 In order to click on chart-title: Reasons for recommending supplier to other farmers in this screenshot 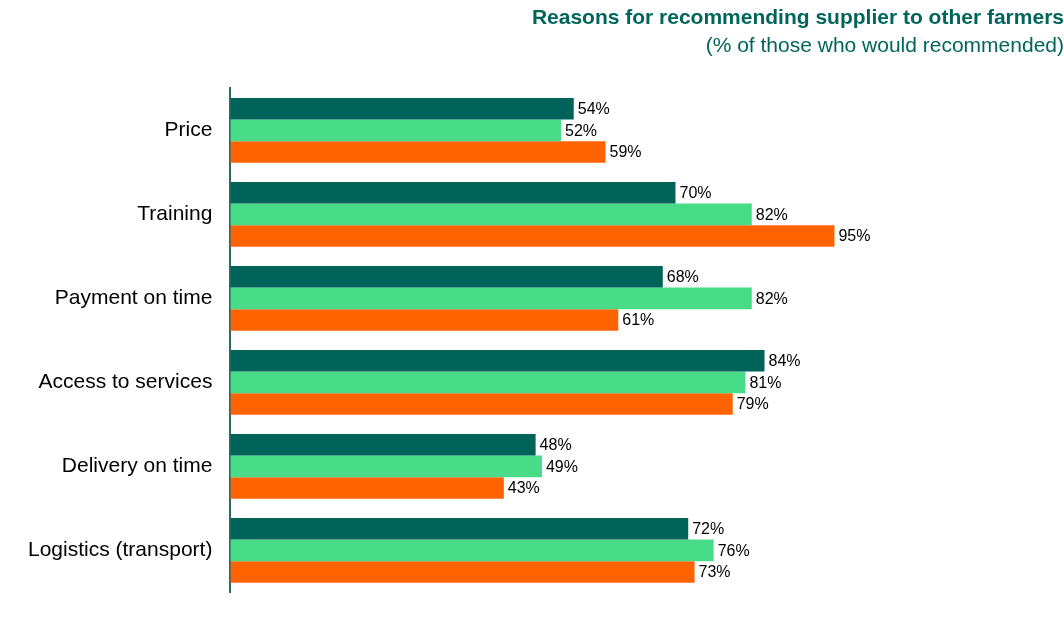, I will do `click(797, 17)`.